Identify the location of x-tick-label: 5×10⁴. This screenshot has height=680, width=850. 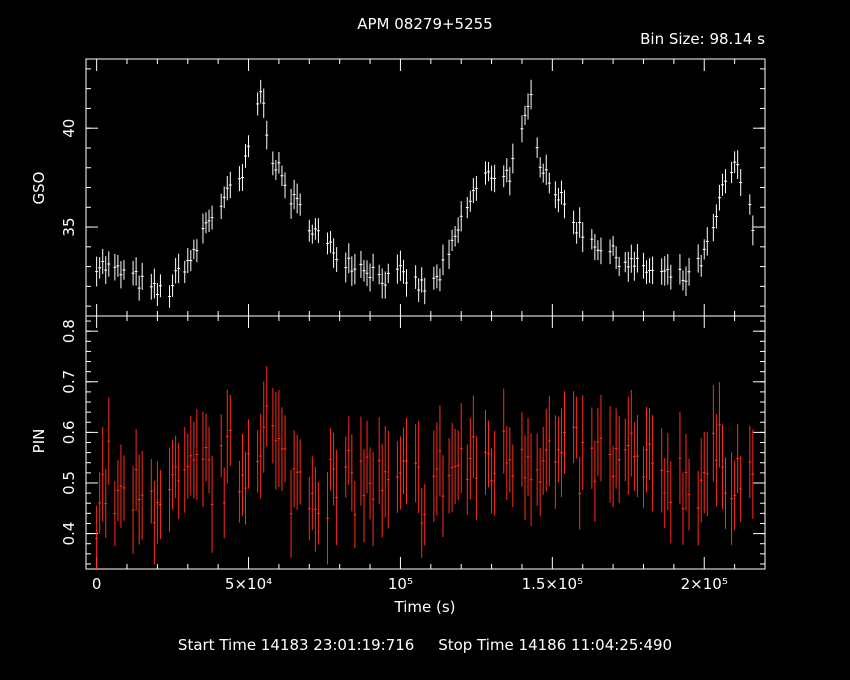
(248, 584).